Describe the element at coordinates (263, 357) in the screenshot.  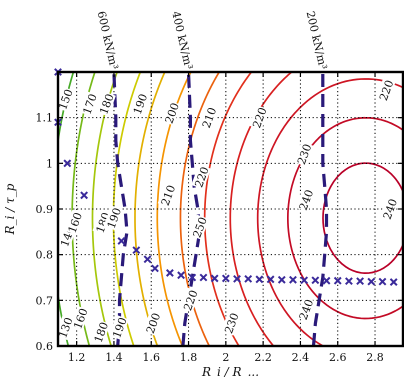
I see `x-tick-label-5: 2.2` at that location.